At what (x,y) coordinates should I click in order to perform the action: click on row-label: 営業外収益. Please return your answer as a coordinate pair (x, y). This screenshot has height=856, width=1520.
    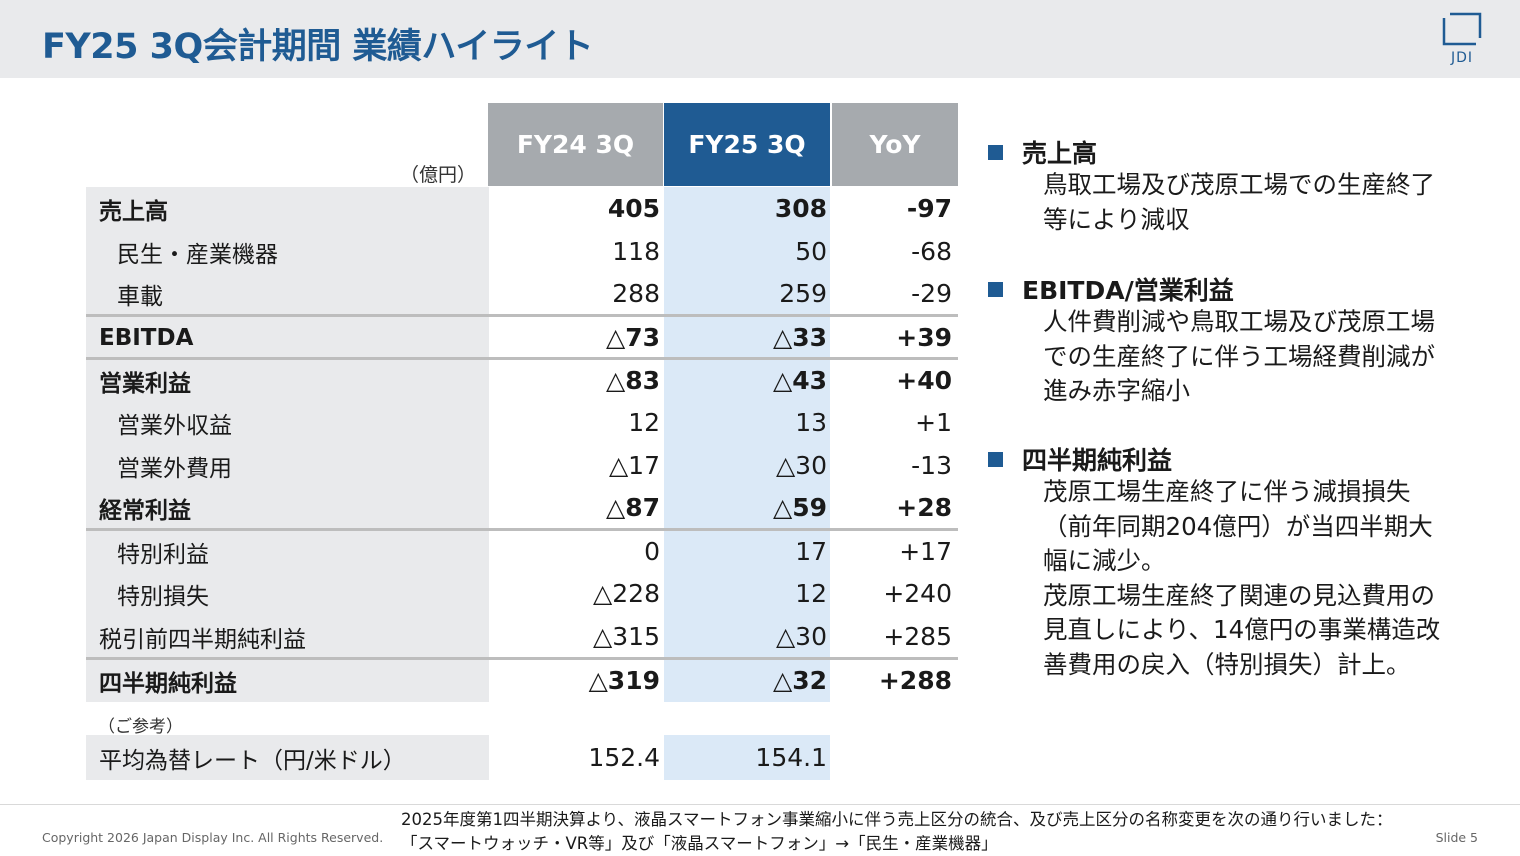
    Looking at the image, I should click on (174, 425).